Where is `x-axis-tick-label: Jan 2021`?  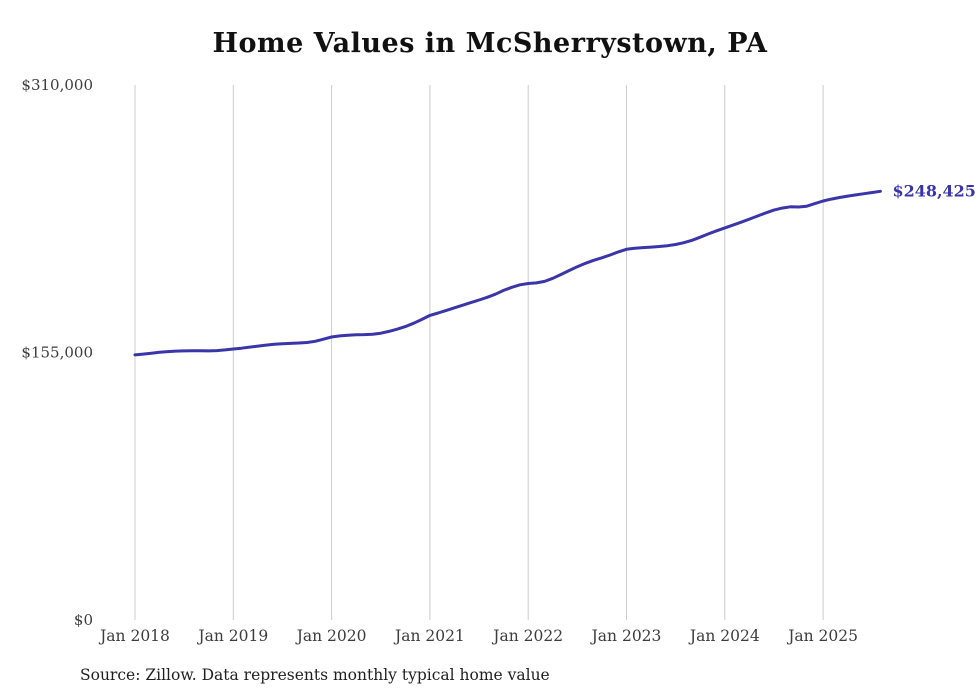 x-axis-tick-label: Jan 2021 is located at coordinates (429, 636).